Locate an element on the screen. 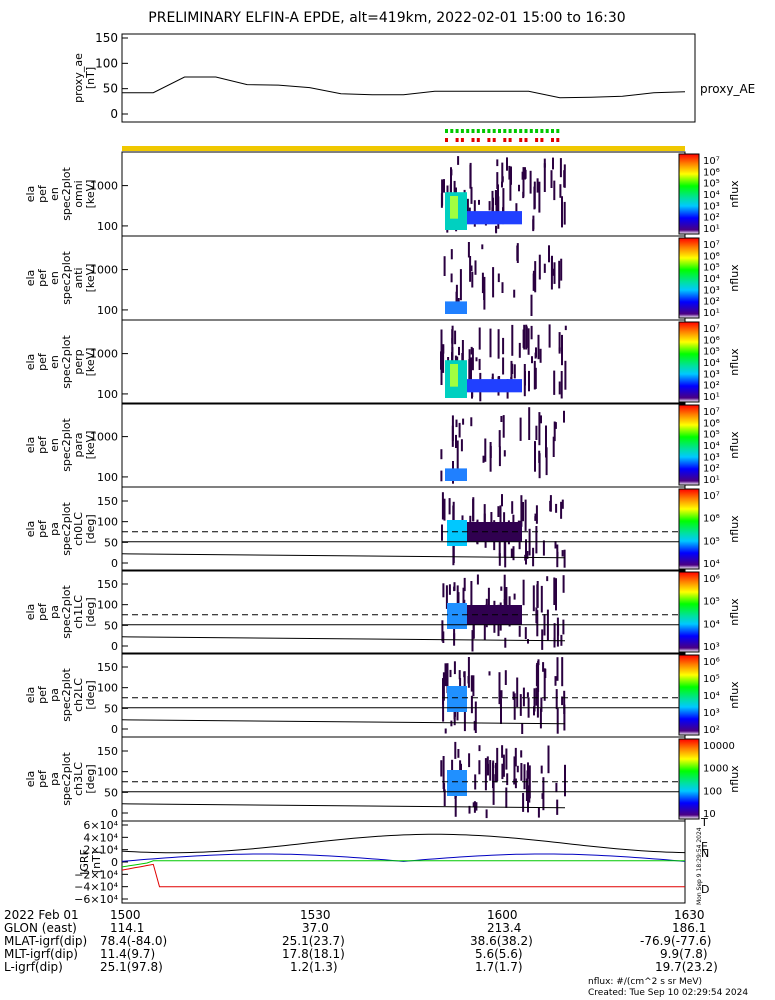 The height and width of the screenshot is (1000, 775). colorbar-tick-label: 10⁵ is located at coordinates (711, 541).